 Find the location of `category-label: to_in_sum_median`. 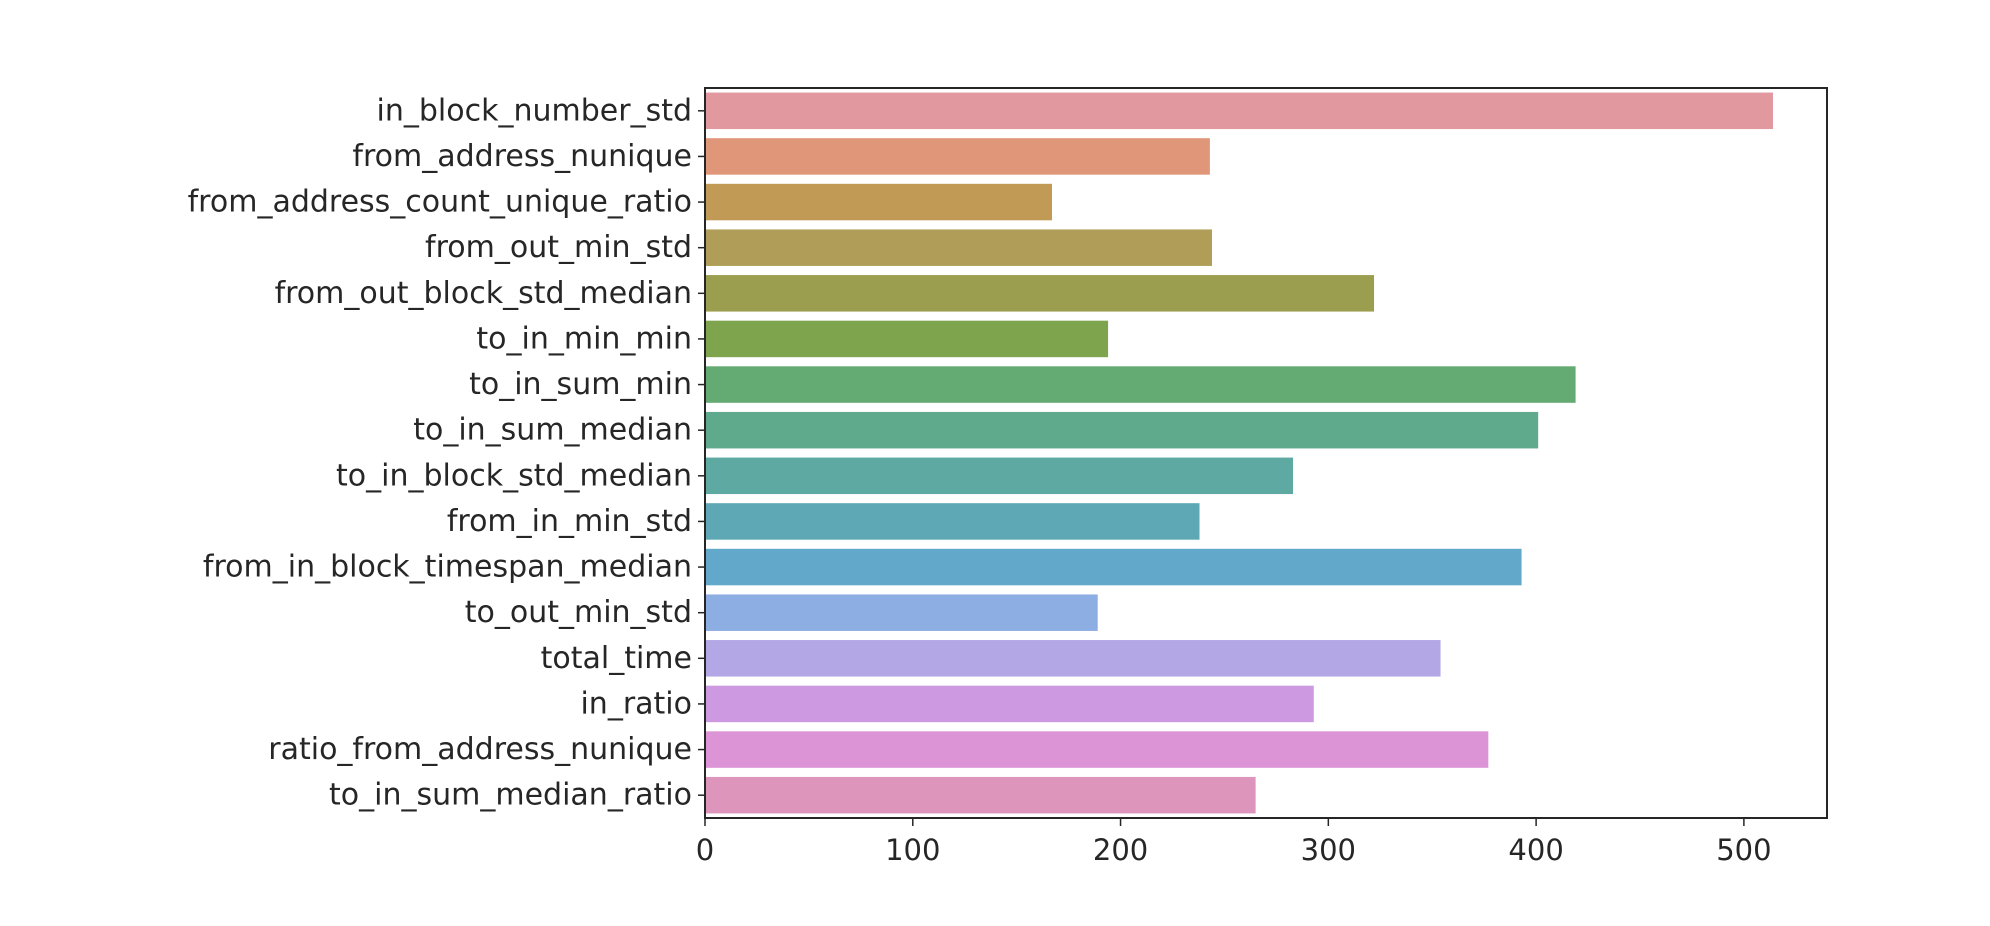

category-label: to_in_sum_median is located at coordinates (552, 430).